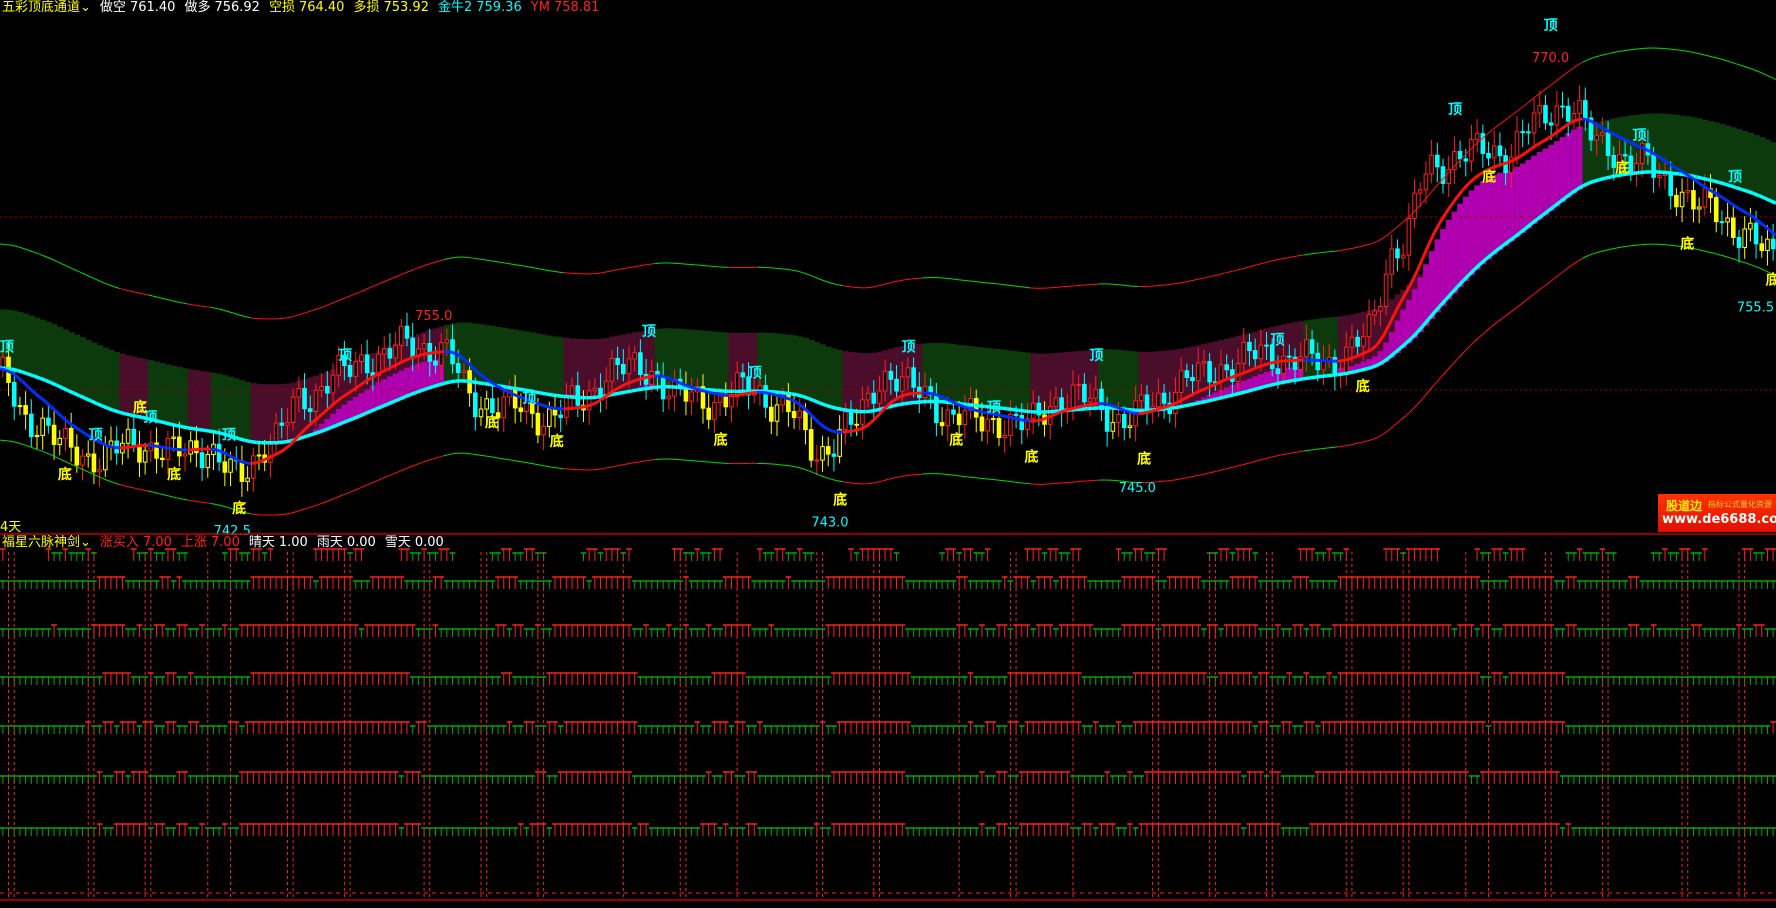 This screenshot has width=1776, height=908. What do you see at coordinates (557, 441) in the screenshot?
I see `bottom-marker: 底` at bounding box center [557, 441].